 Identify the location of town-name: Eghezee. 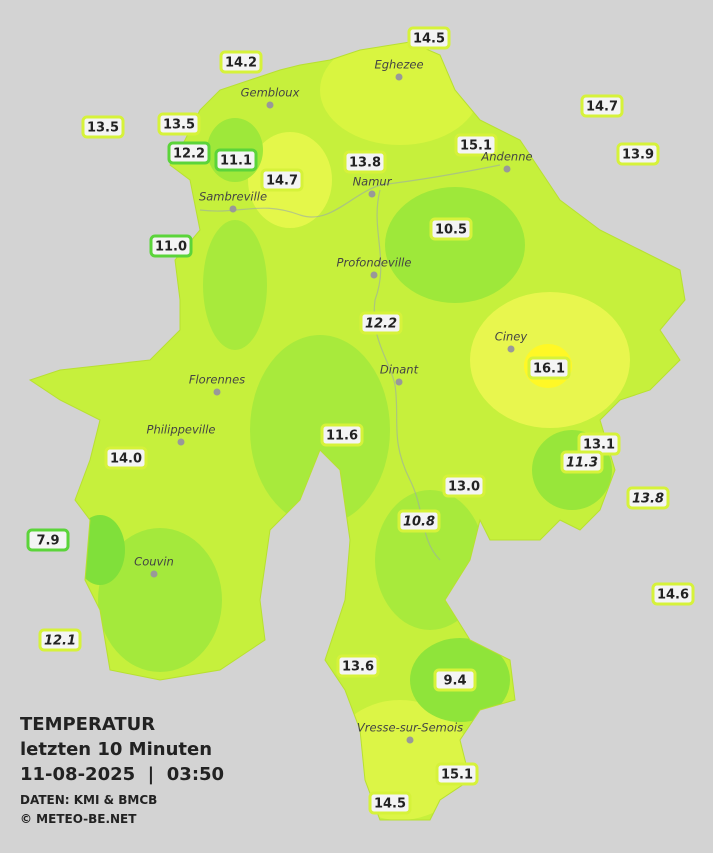
(398, 65).